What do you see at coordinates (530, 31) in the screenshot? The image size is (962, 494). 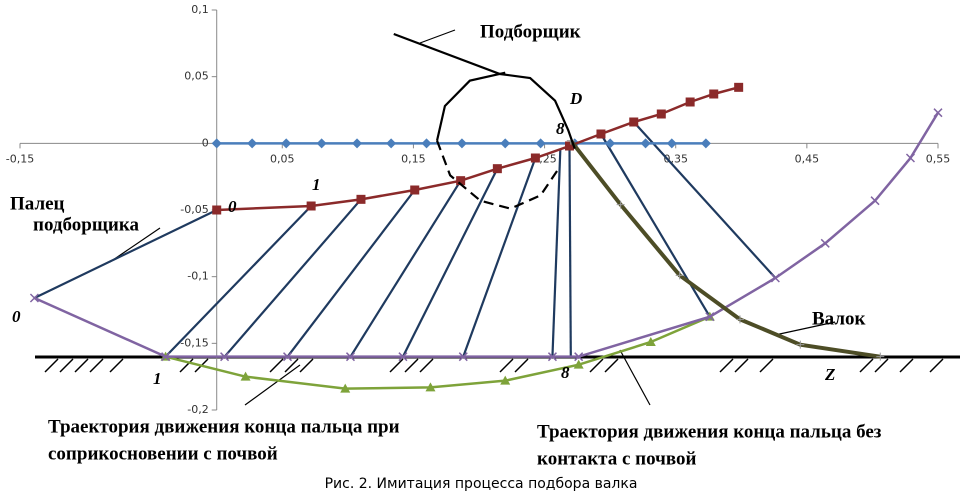 I see `annotation: Подборщик` at bounding box center [530, 31].